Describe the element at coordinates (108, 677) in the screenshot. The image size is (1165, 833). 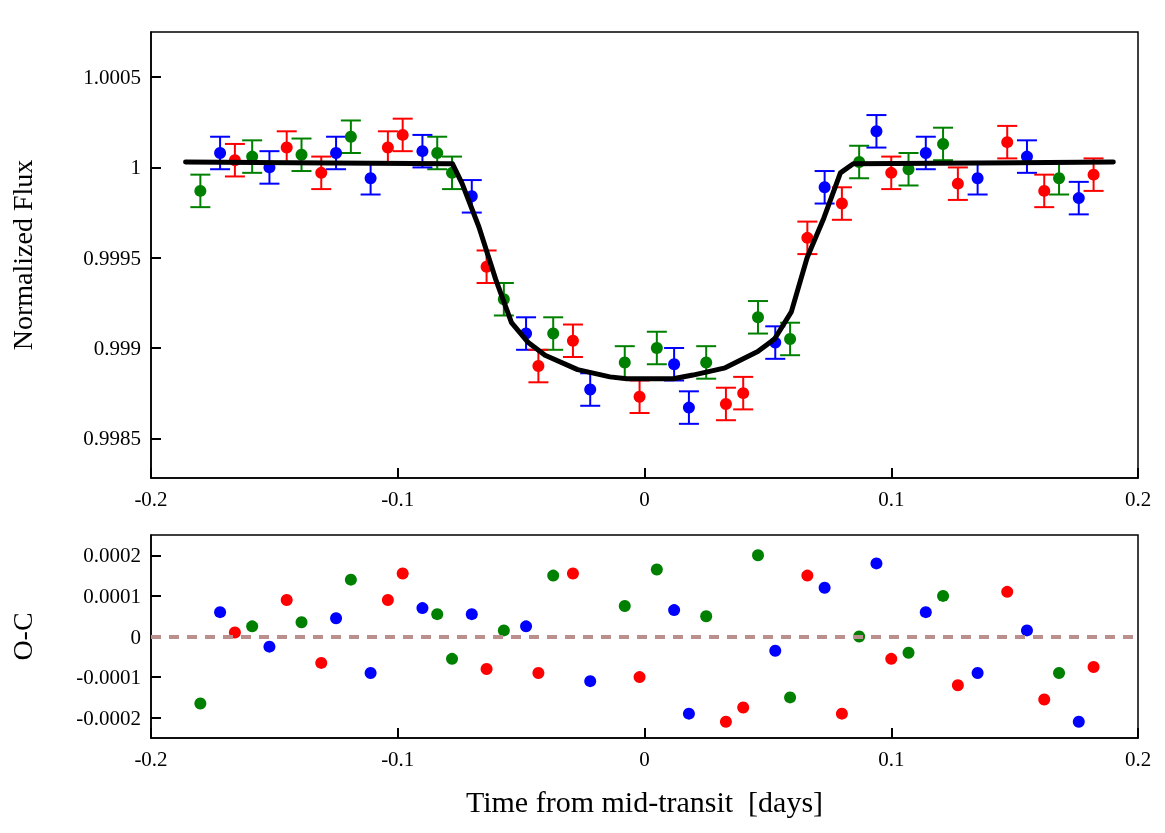
I see `y-tick-label: -0.0001` at that location.